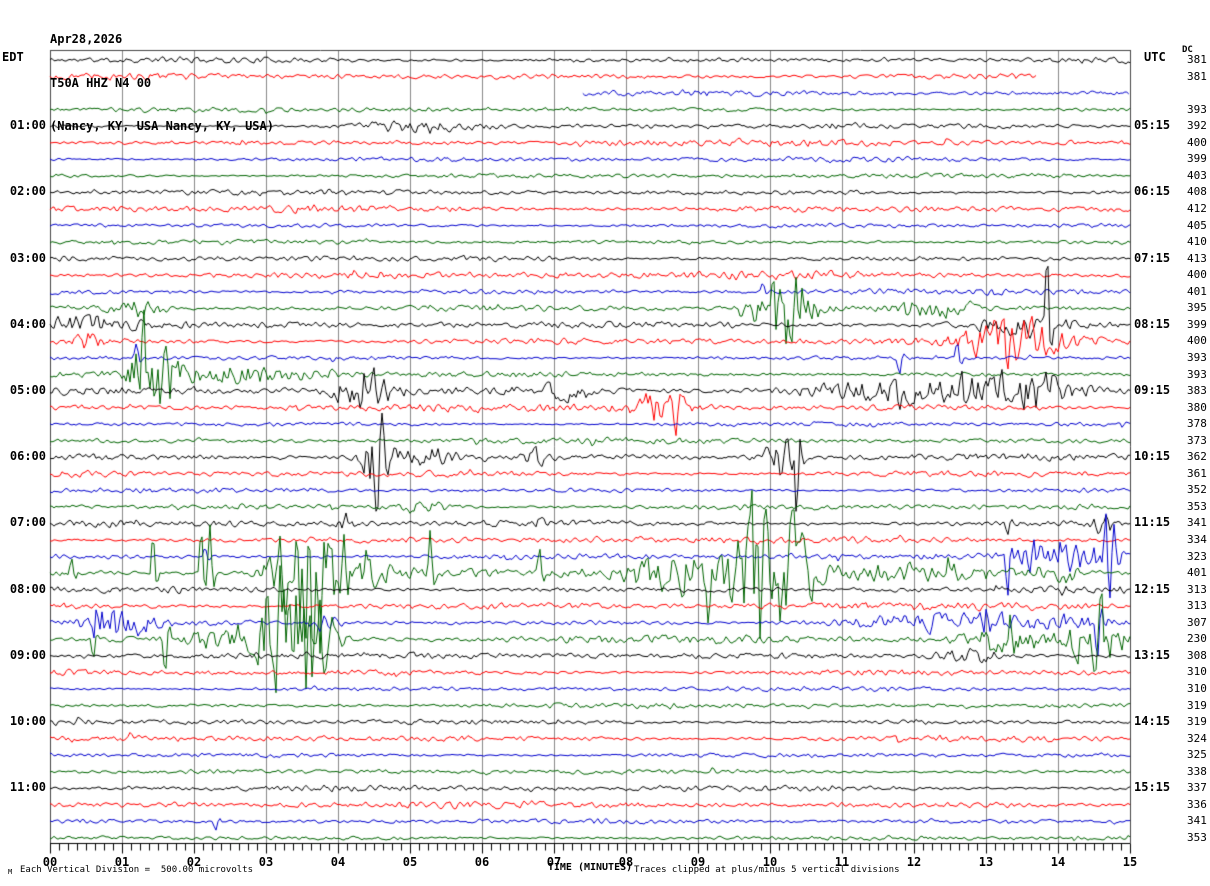 This screenshot has width=1210, height=886. Describe the element at coordinates (1197, 622) in the screenshot. I see `dc-offset-value: 307` at that location.